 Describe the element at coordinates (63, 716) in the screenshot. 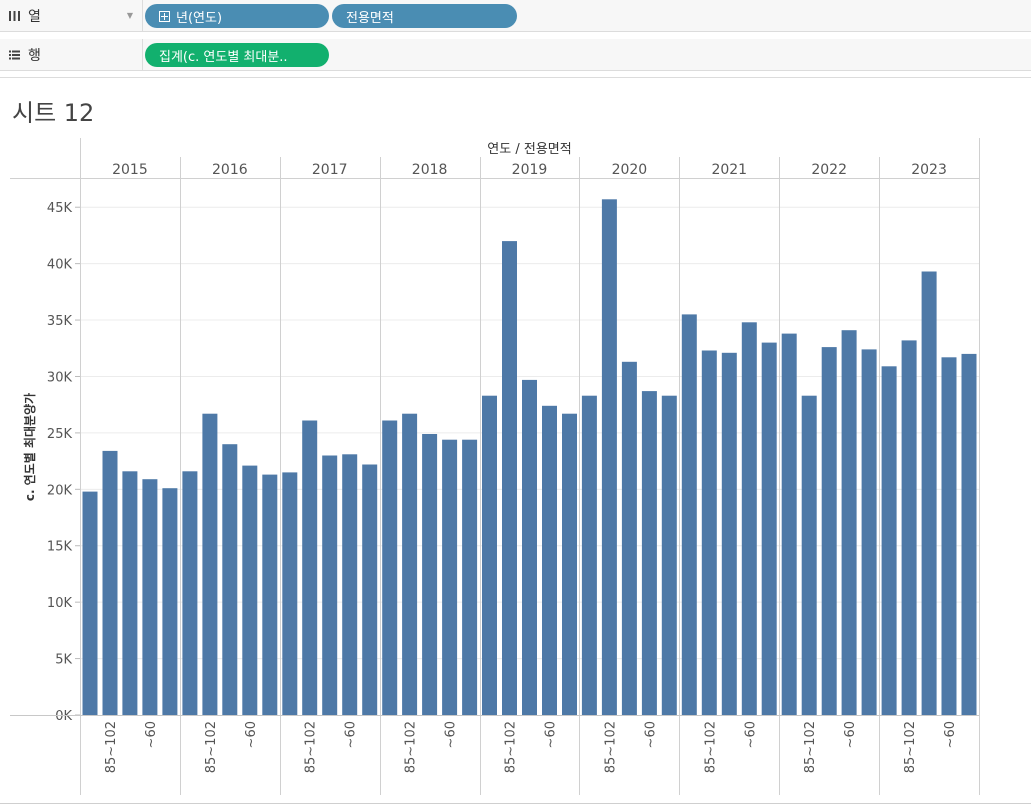

I see `y-tick-label: 0K` at that location.